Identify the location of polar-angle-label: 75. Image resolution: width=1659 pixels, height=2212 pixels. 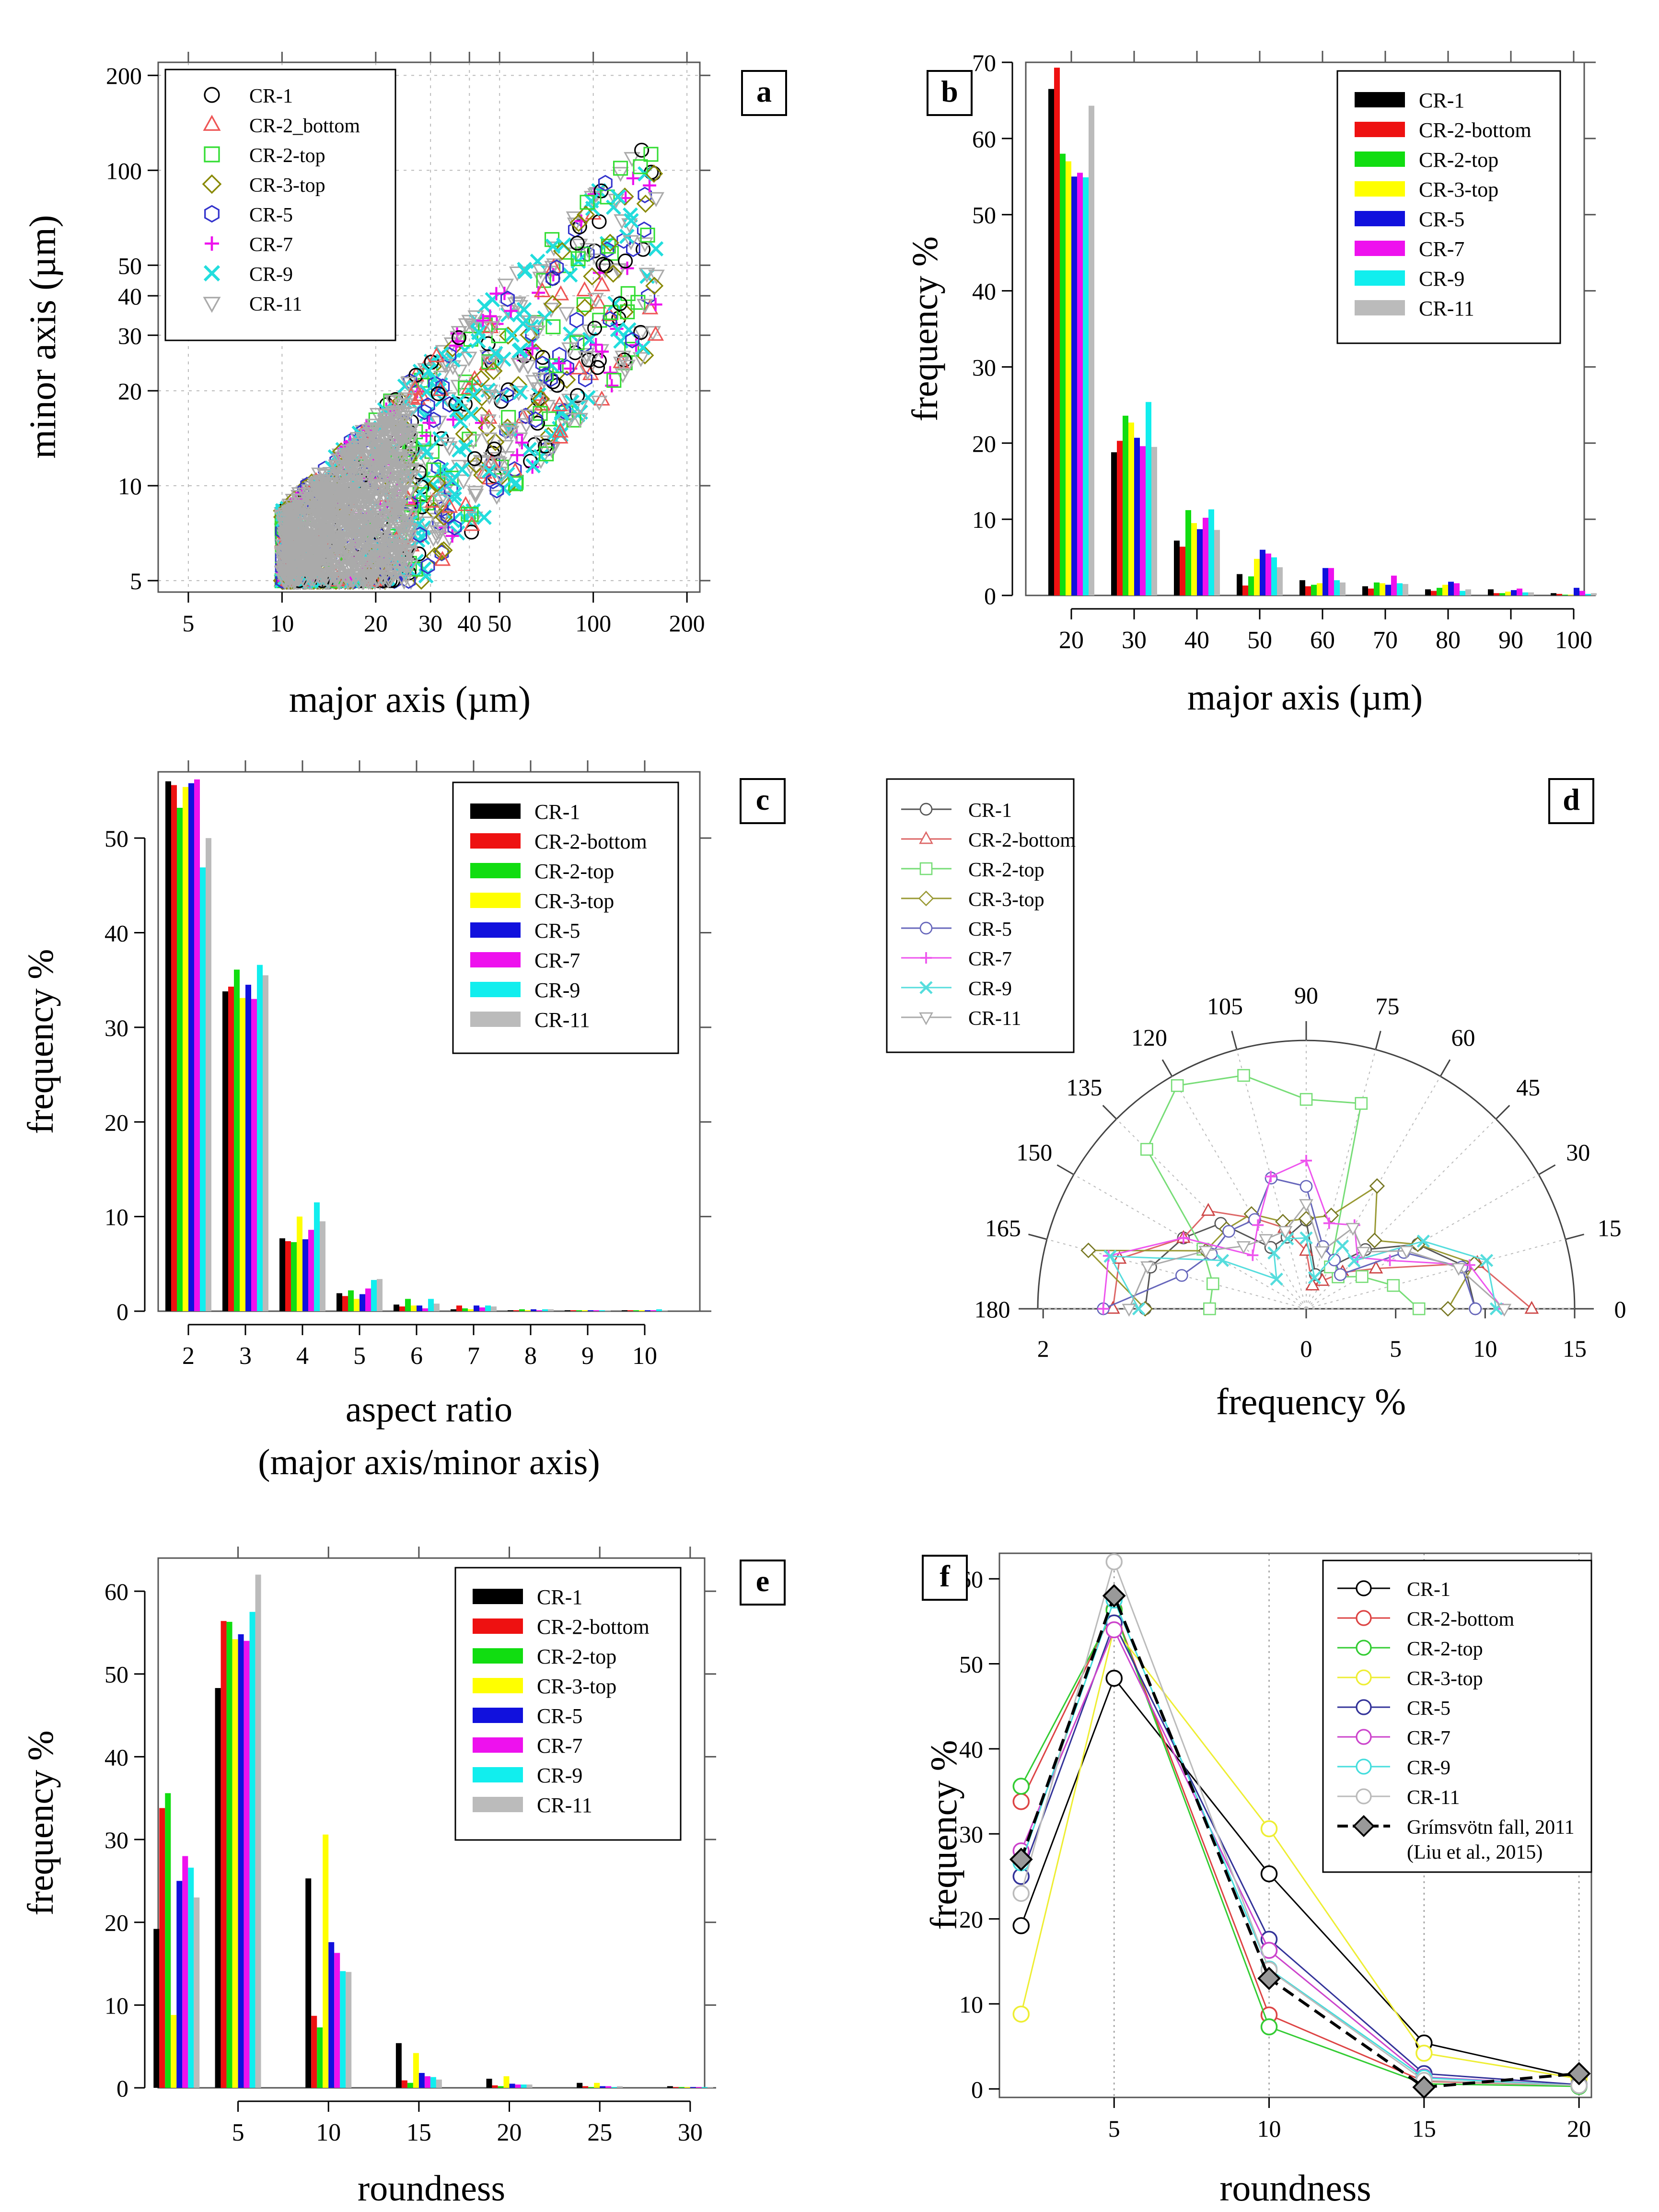
(1388, 1006).